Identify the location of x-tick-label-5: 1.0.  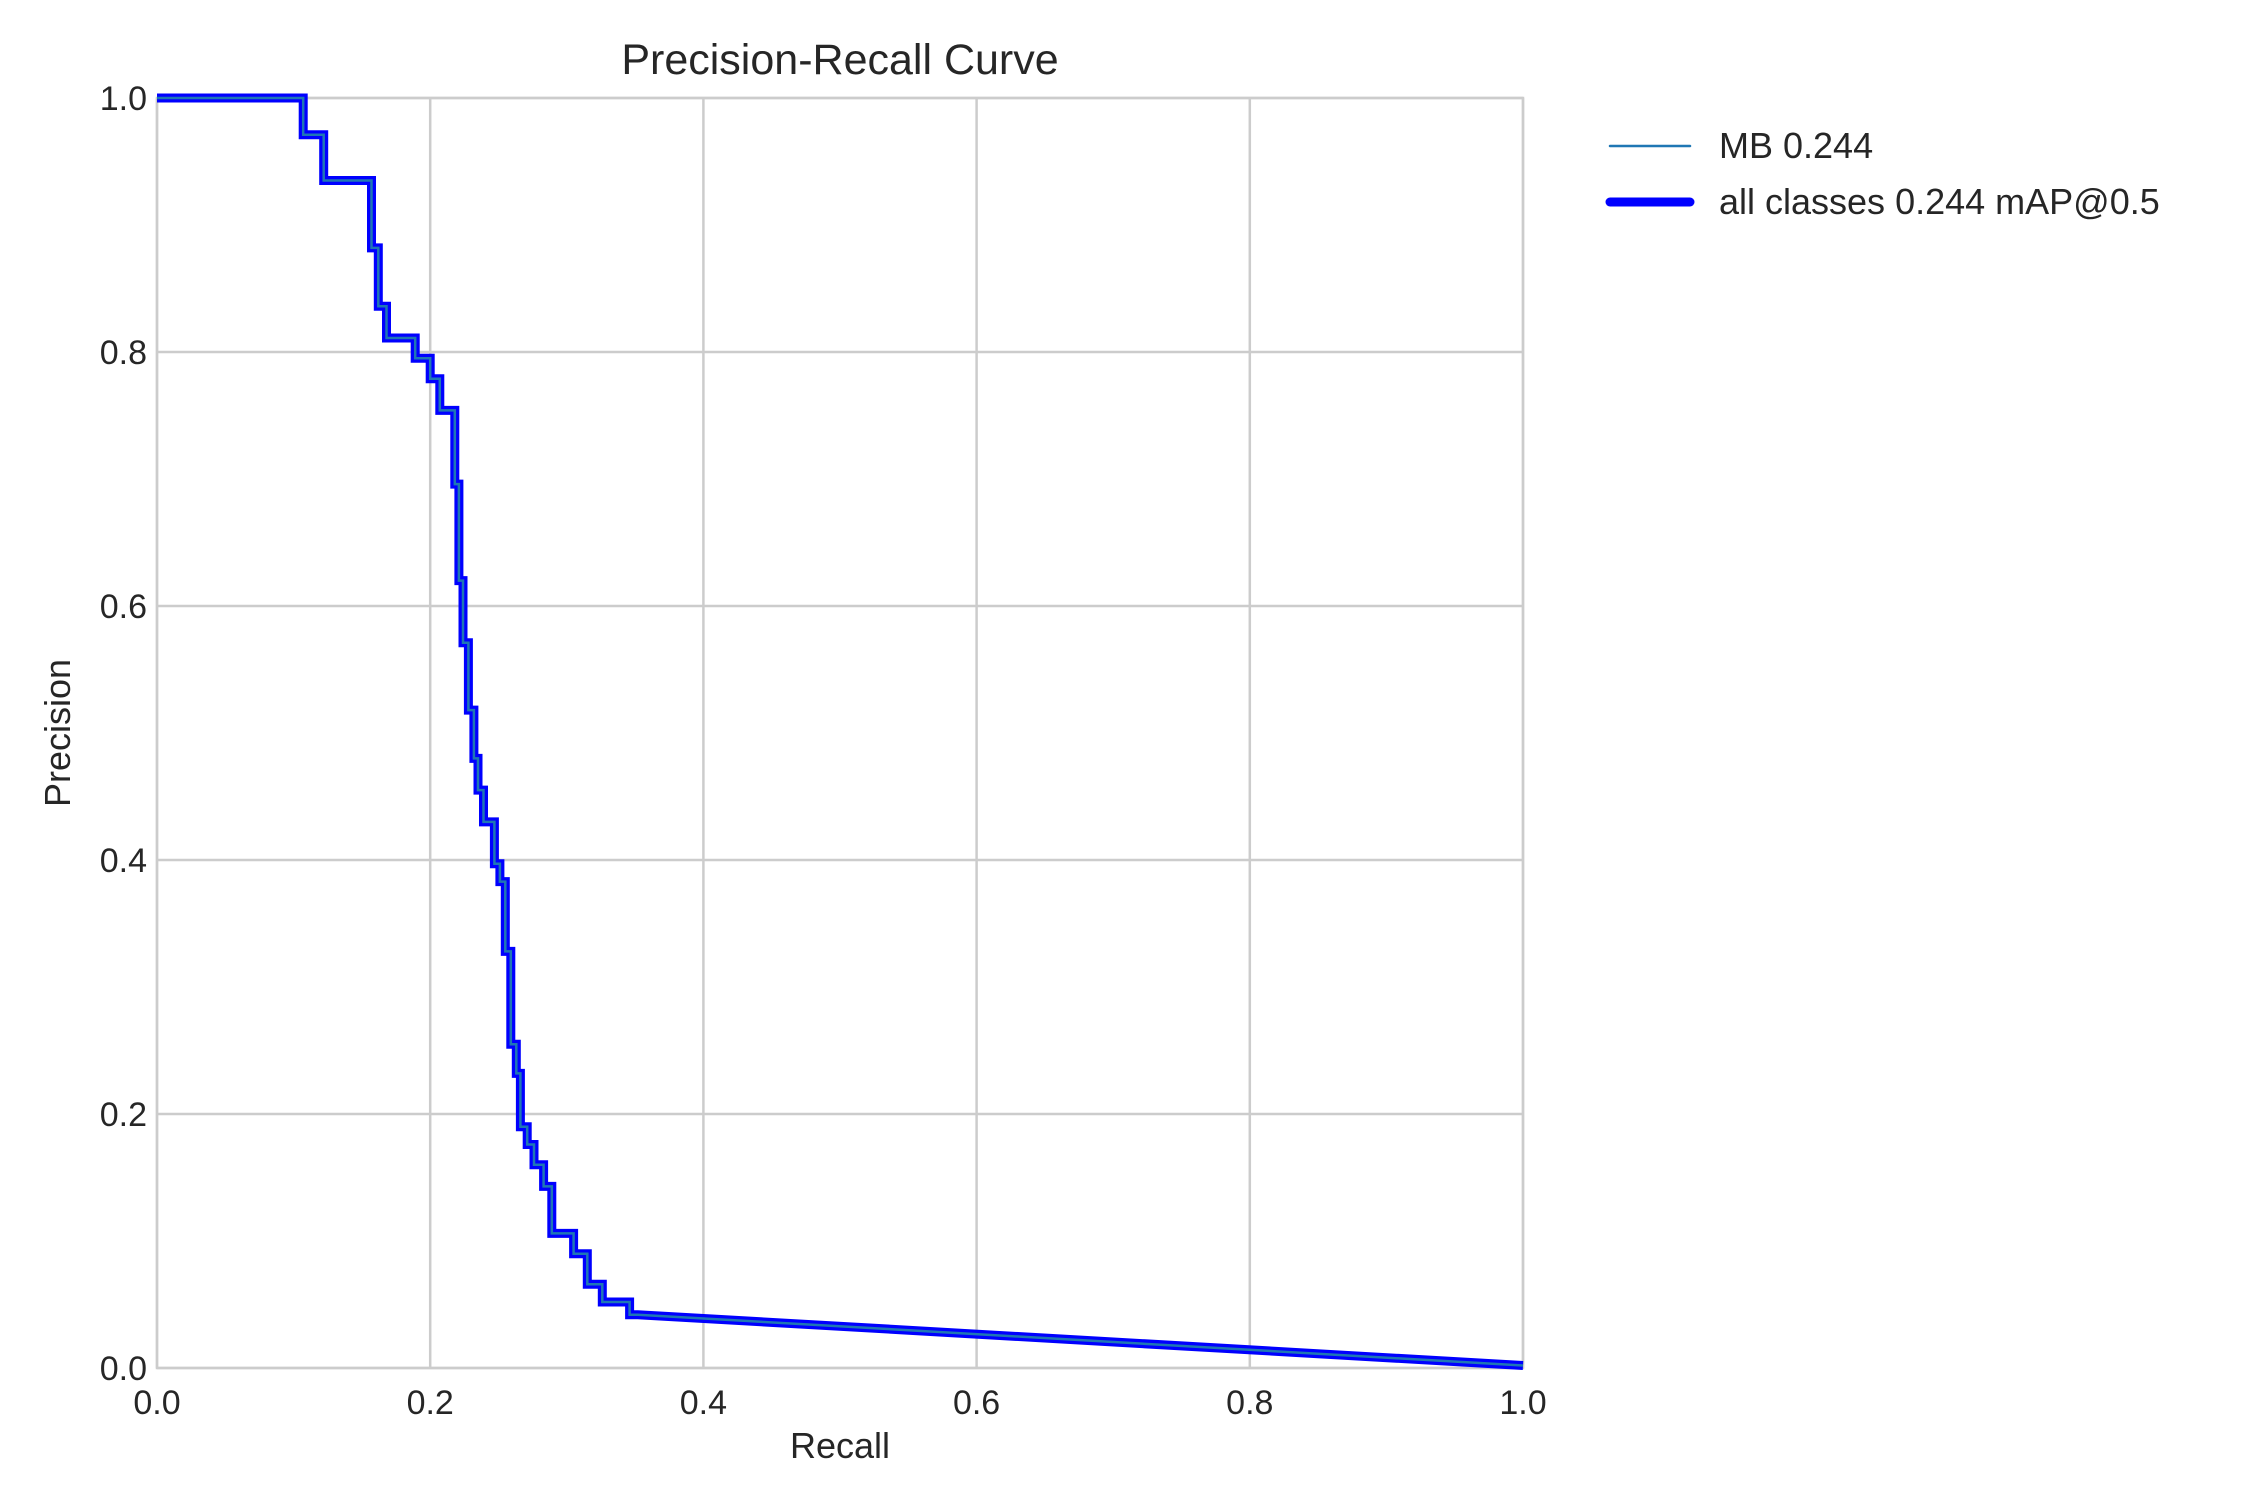
(1522, 1403).